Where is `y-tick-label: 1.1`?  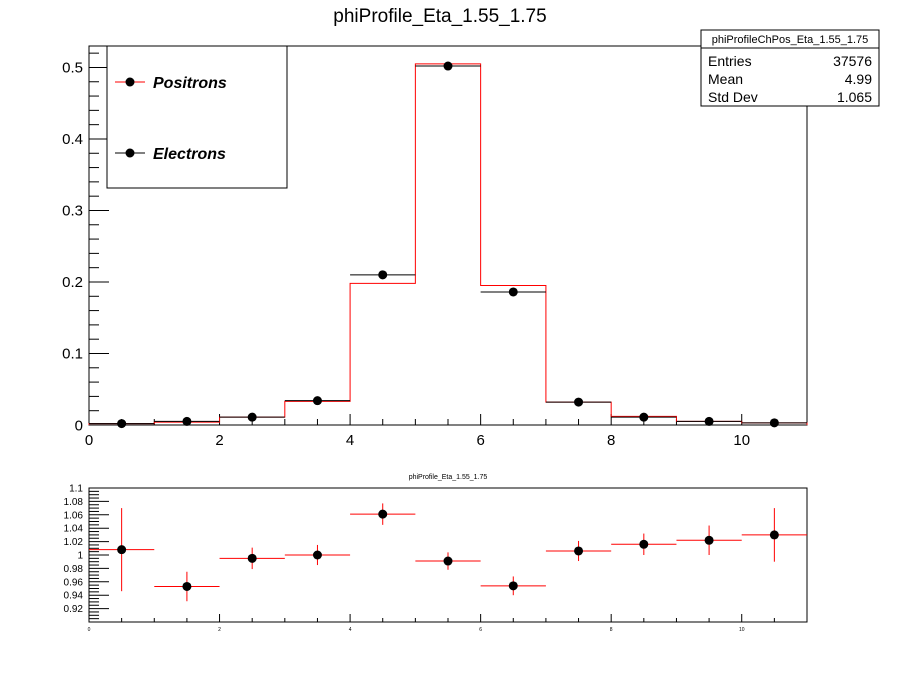 y-tick-label: 1.1 is located at coordinates (76, 489).